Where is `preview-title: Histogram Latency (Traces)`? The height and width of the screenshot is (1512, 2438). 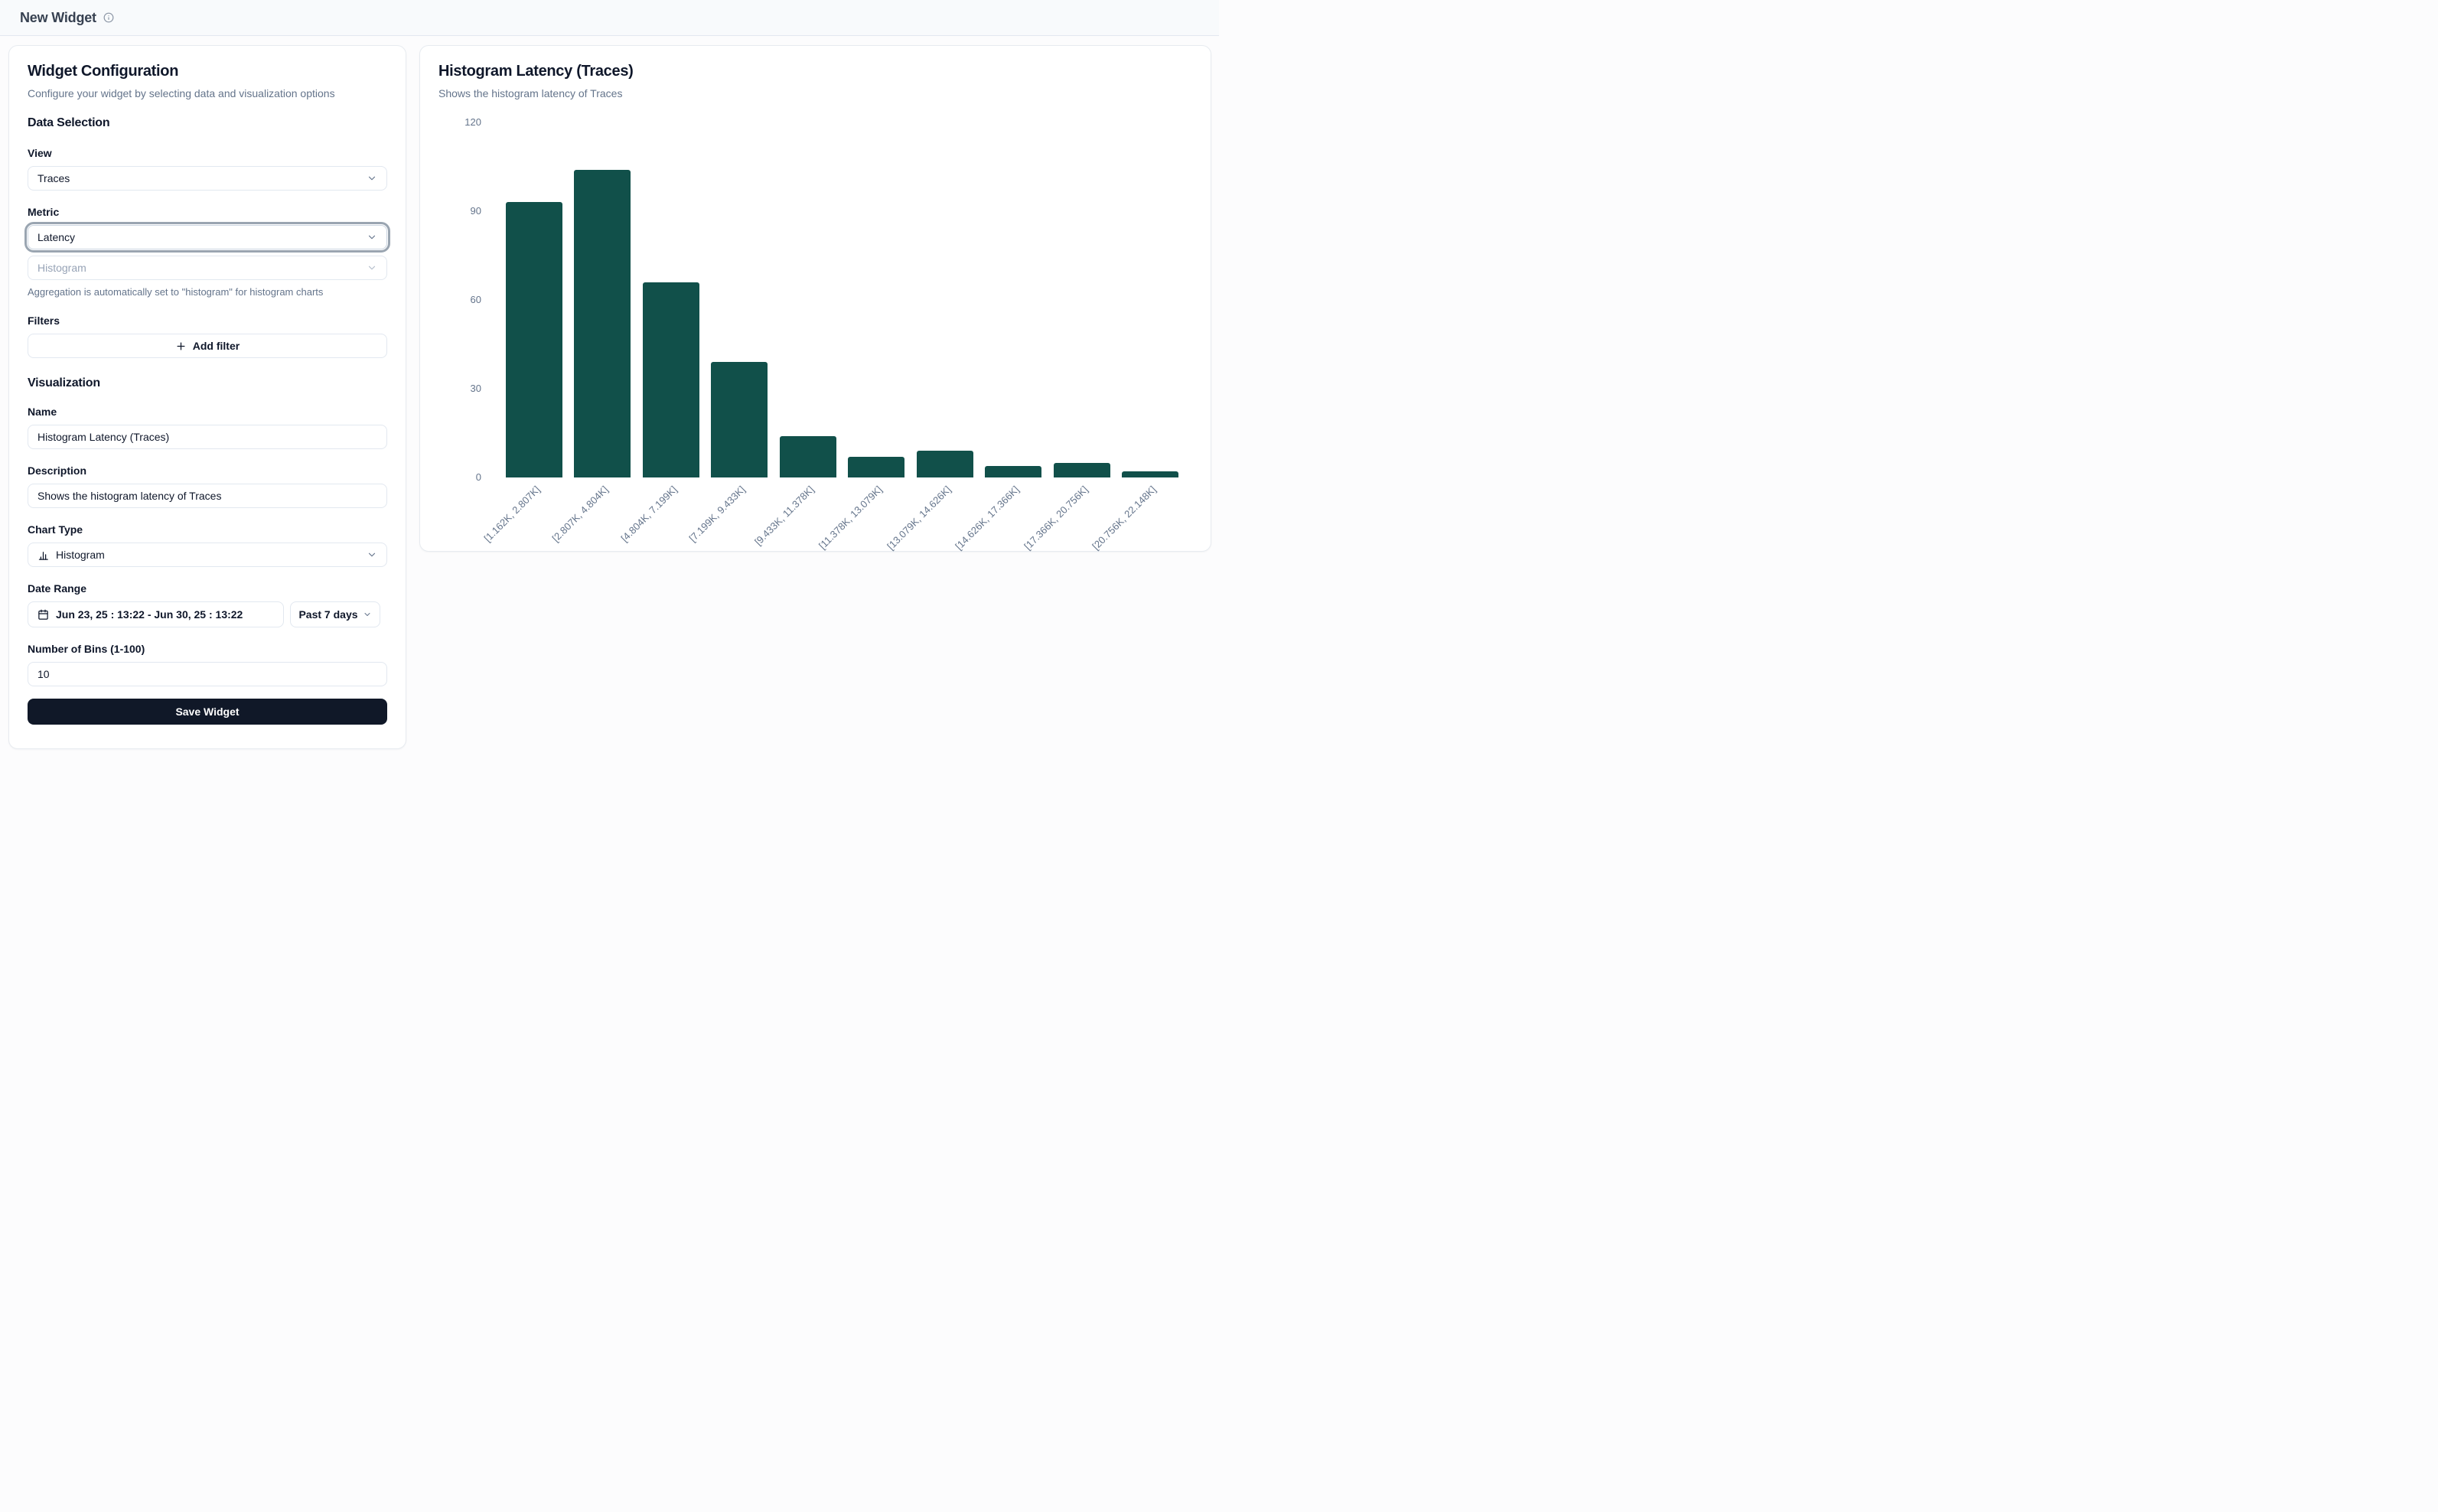
preview-title: Histogram Latency (Traces) is located at coordinates (536, 71).